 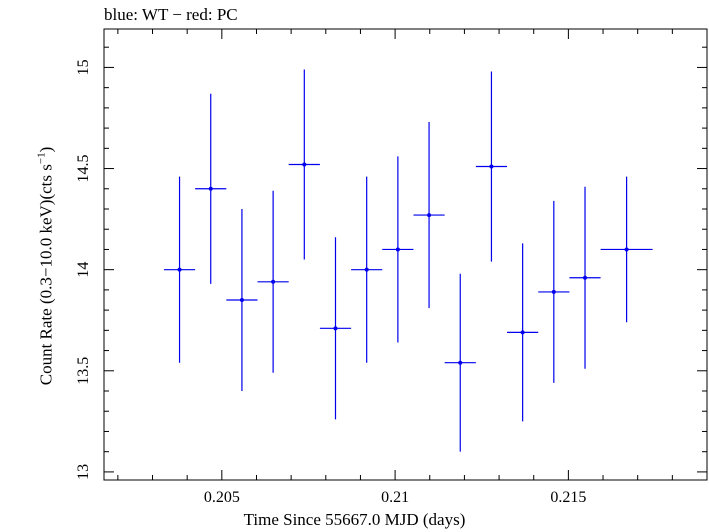 I want to click on y-tick-label: 14, so click(x=83, y=270).